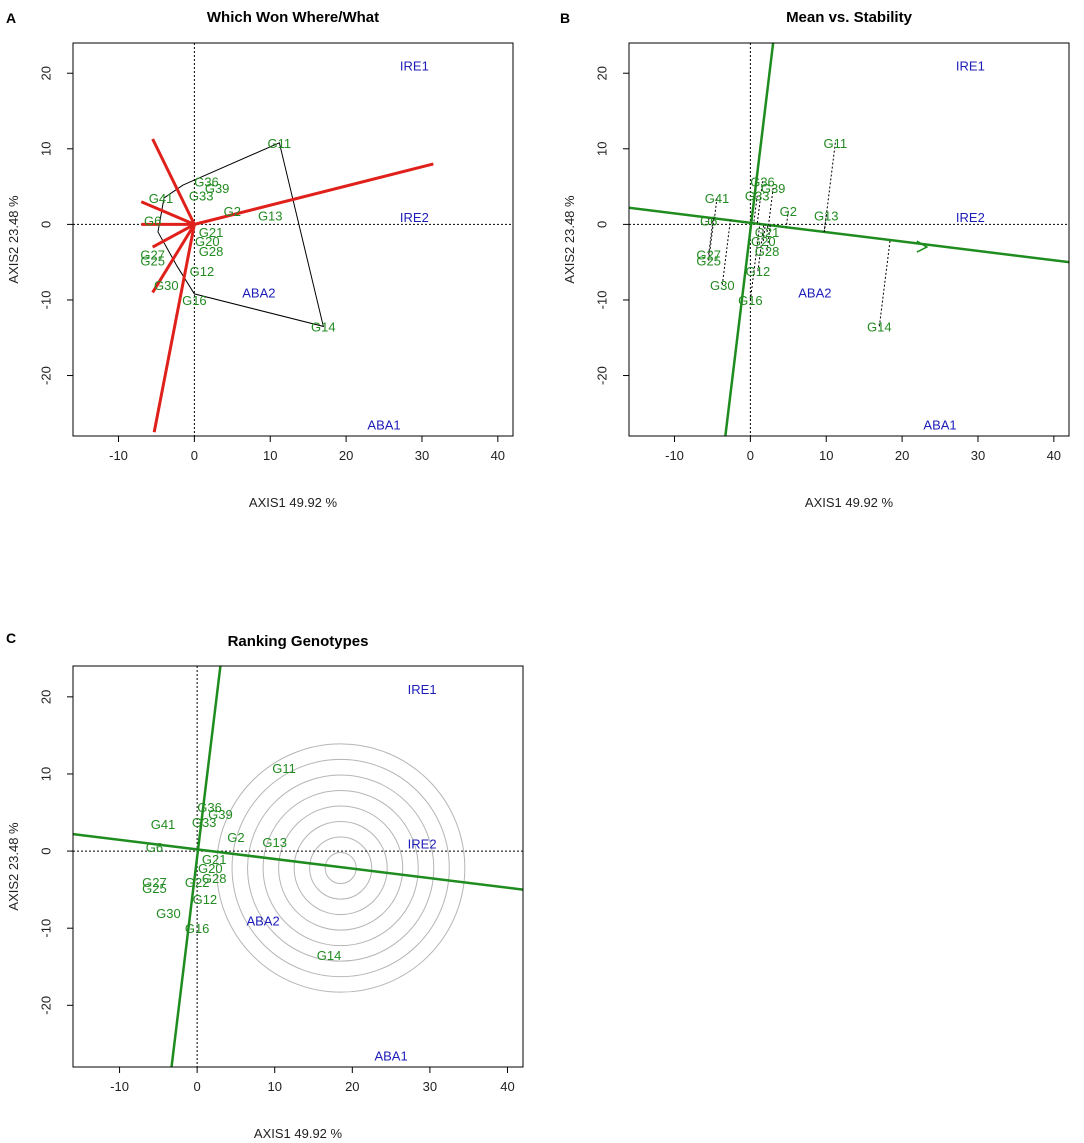 This screenshot has width=1084, height=1143. What do you see at coordinates (13, 866) in the screenshot?
I see `y-axis-label: AXIS2 23.48 %` at bounding box center [13, 866].